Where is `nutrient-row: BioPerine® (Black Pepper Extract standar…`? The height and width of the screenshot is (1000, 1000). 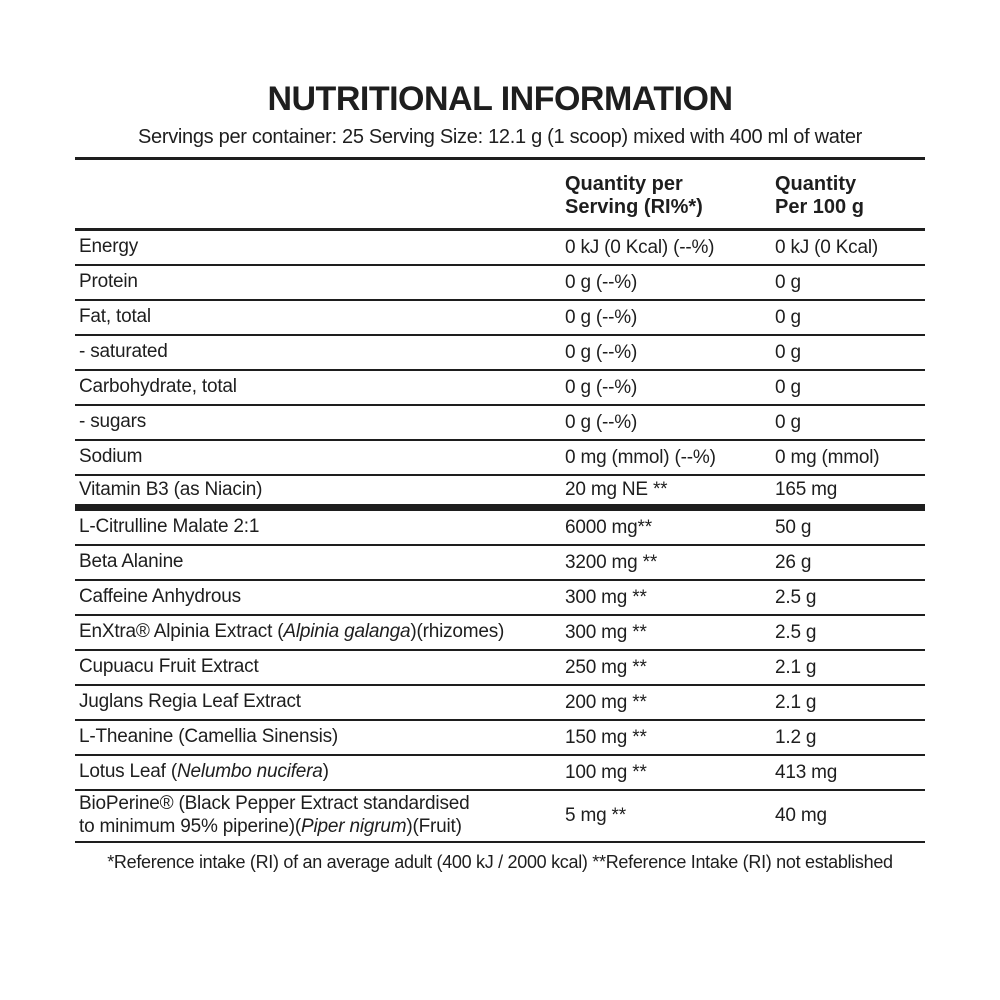
nutrient-row: BioPerine® (Black Pepper Extract standar… is located at coordinates (500, 817).